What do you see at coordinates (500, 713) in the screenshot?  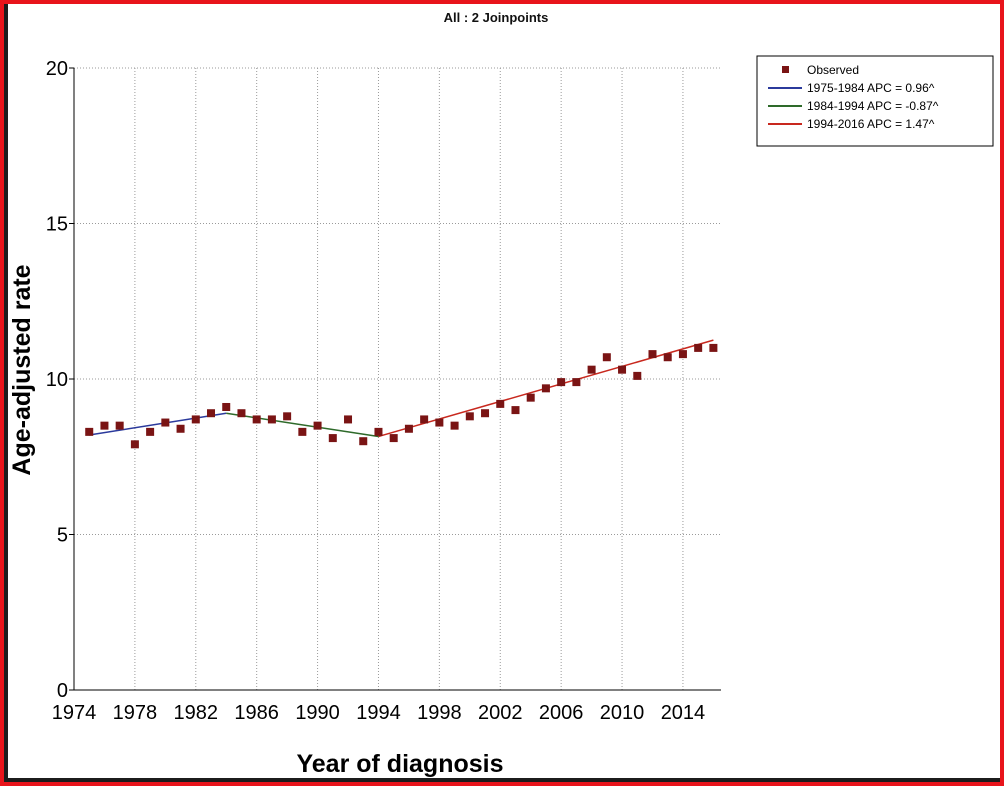 I see `x-tick-label: 2002` at bounding box center [500, 713].